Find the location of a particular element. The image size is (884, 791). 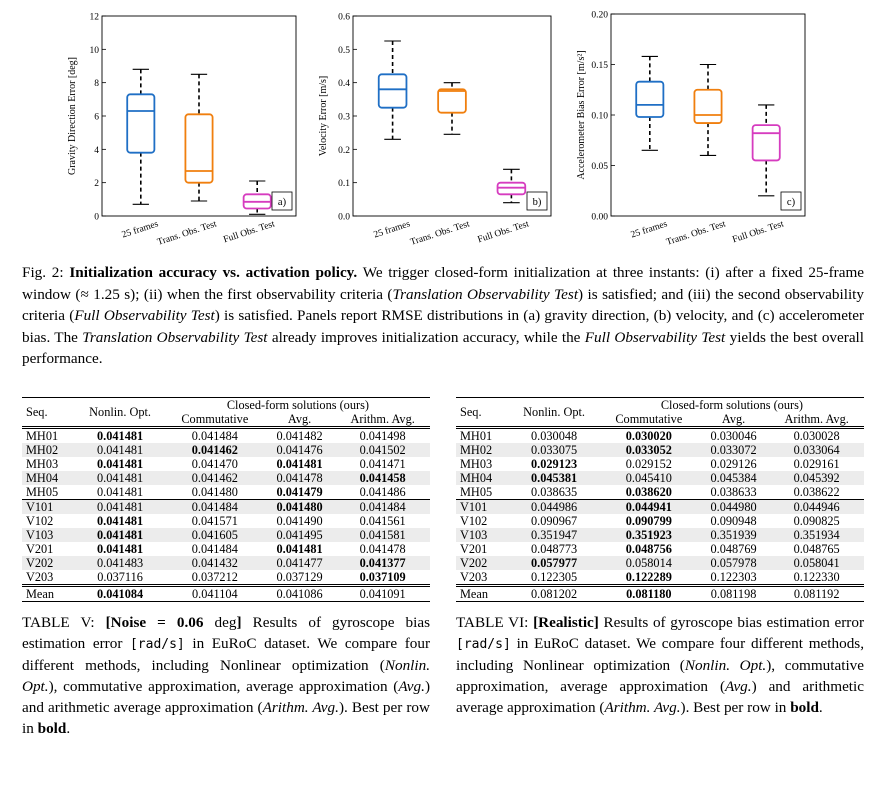

y-tick-label: 0.0 is located at coordinates (344, 218).